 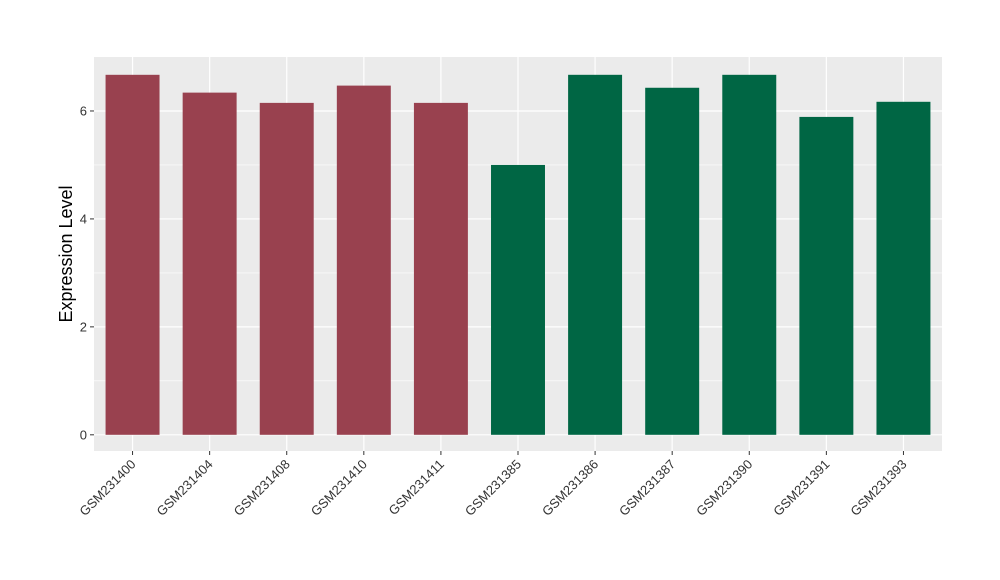 What do you see at coordinates (83, 434) in the screenshot?
I see `y-tick-label: 0` at bounding box center [83, 434].